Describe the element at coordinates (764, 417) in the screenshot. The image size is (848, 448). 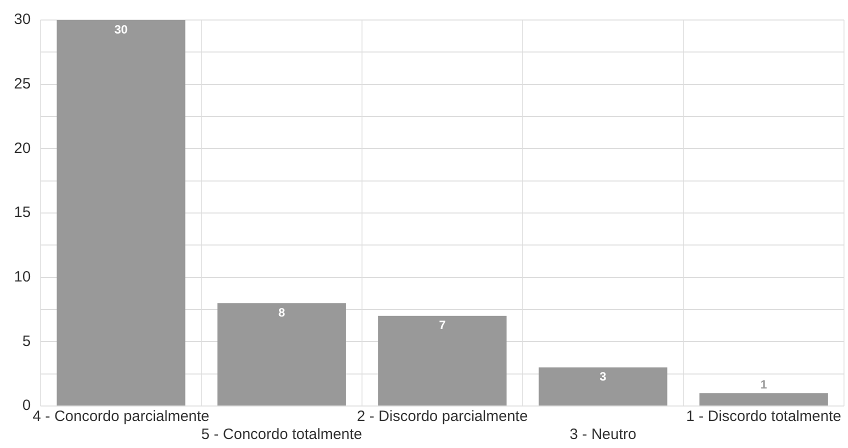
I see `x-tick-label: 1 - Discordo totalmente` at that location.